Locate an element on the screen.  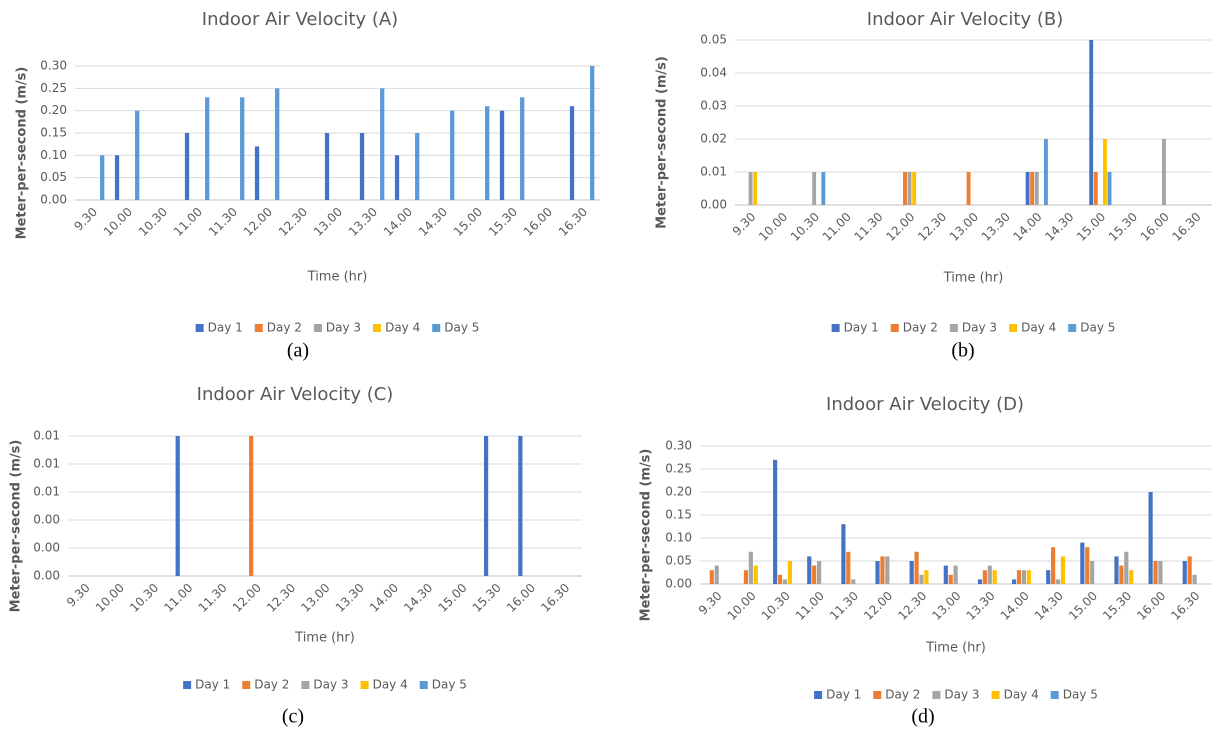
y-tick-label: 0.30 is located at coordinates (53, 66).